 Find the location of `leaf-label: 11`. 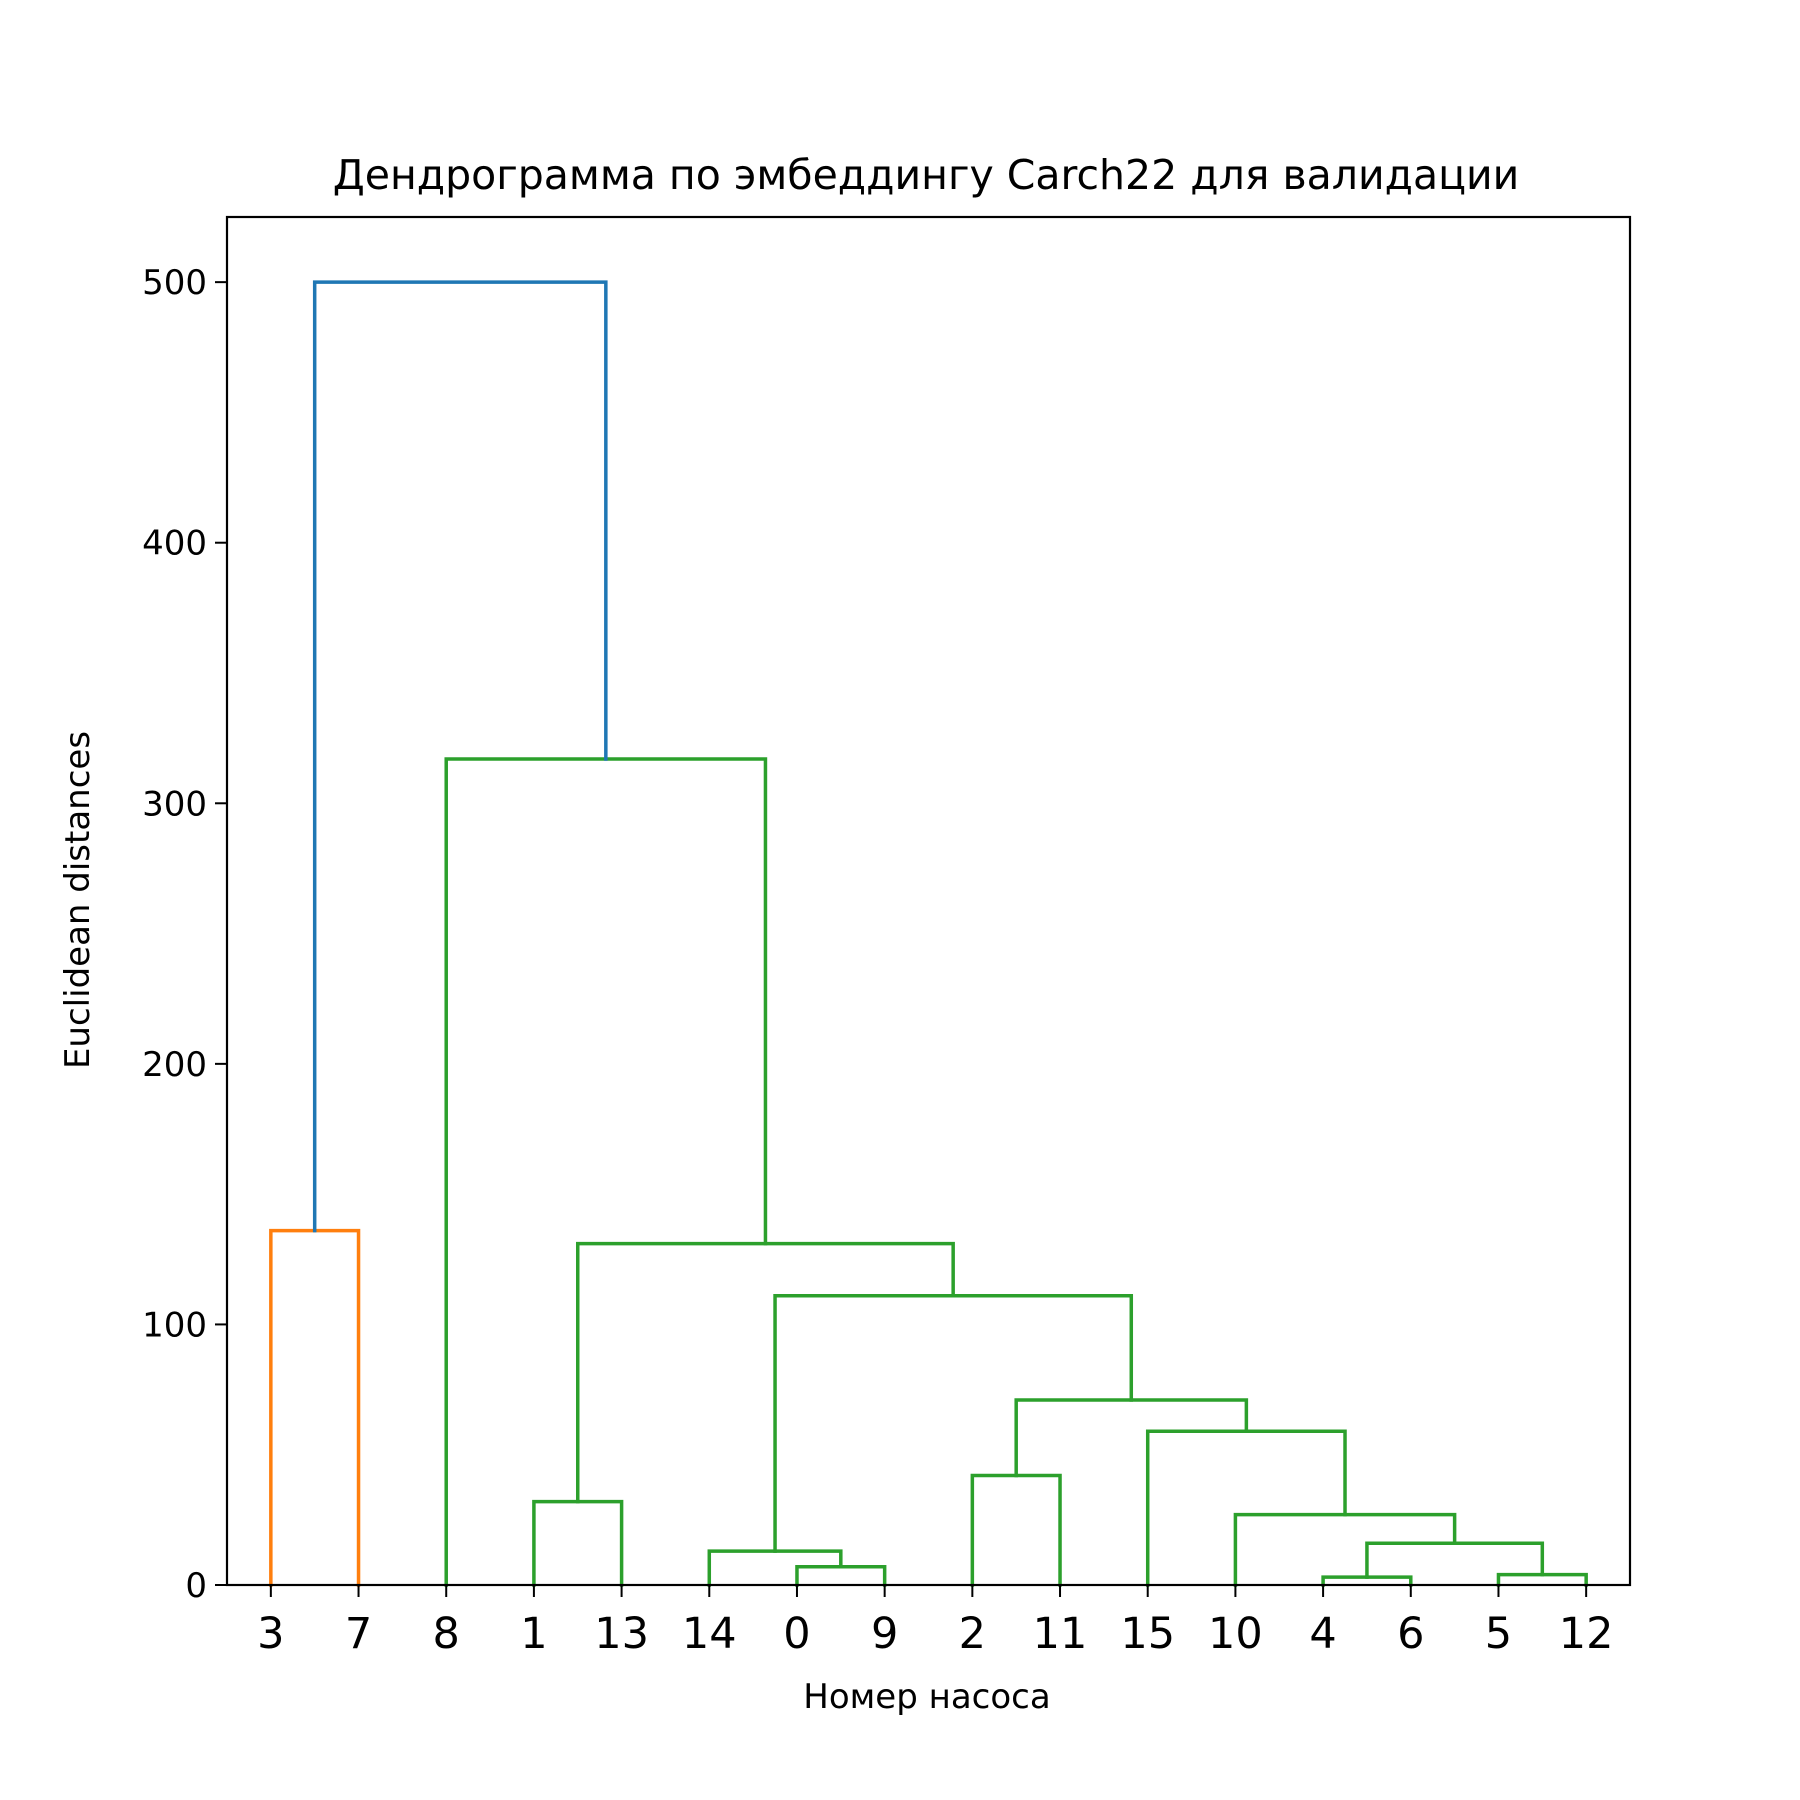

leaf-label: 11 is located at coordinates (1060, 1634).